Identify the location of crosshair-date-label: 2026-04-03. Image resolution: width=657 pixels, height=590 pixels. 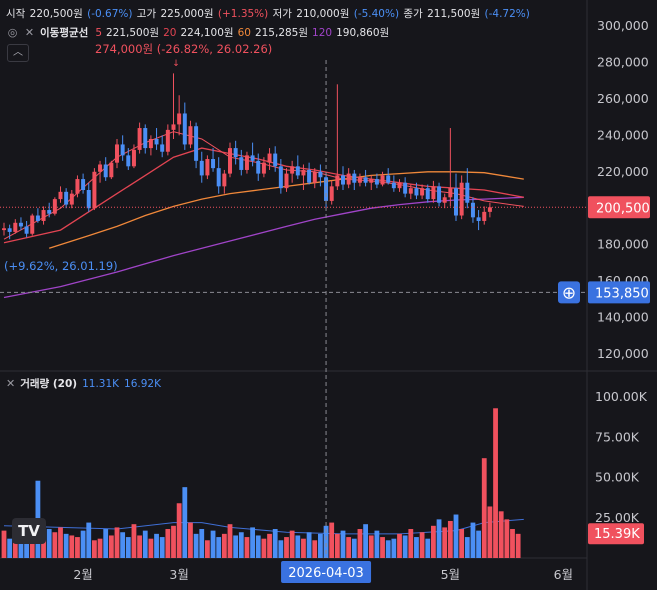
(326, 573).